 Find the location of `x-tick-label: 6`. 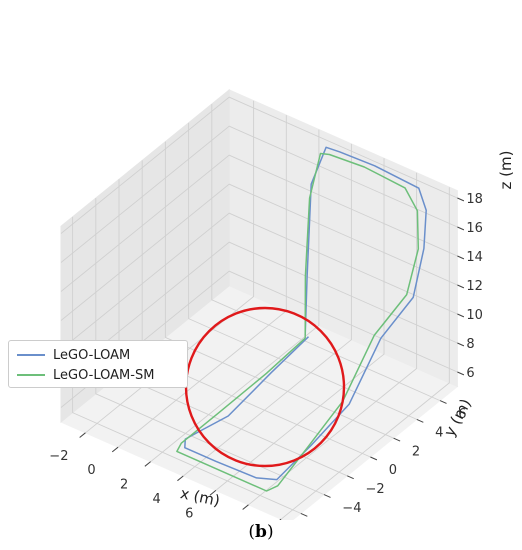

x-tick-label: 6 is located at coordinates (189, 513).